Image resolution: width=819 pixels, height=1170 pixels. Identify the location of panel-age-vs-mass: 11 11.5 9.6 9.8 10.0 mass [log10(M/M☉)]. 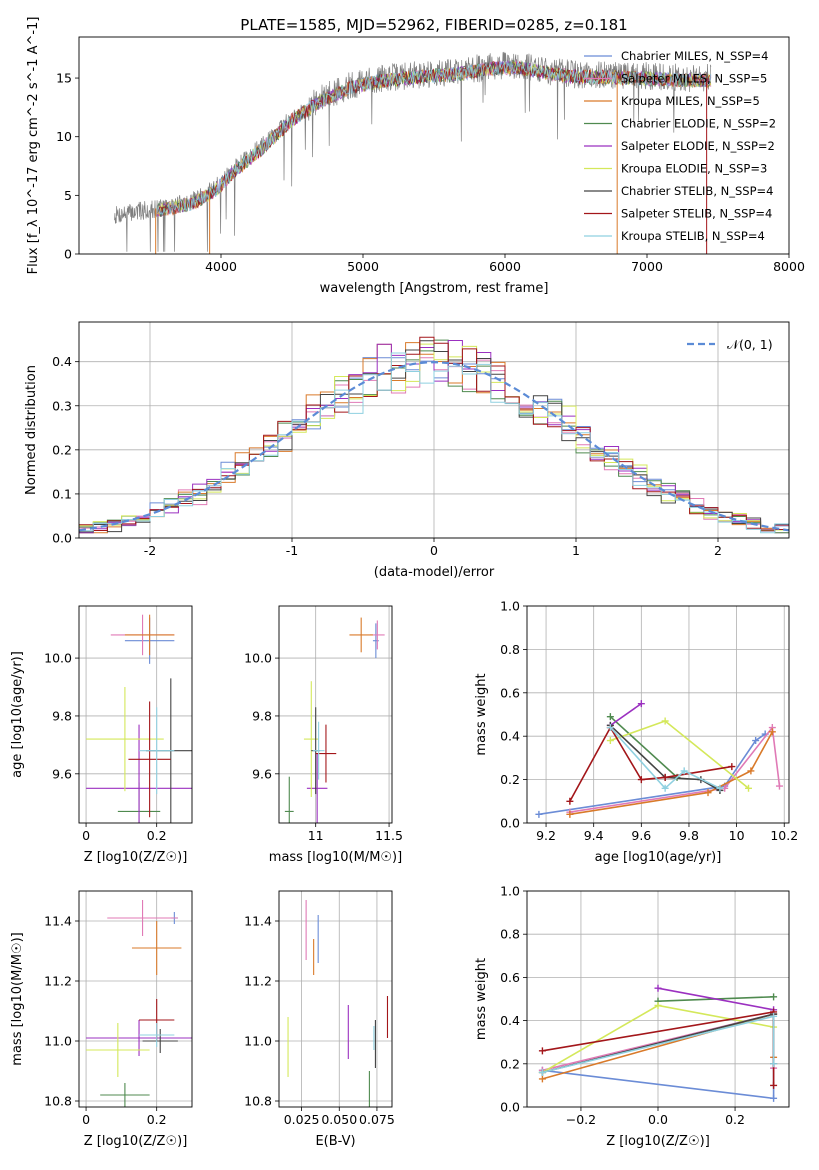
(323, 735).